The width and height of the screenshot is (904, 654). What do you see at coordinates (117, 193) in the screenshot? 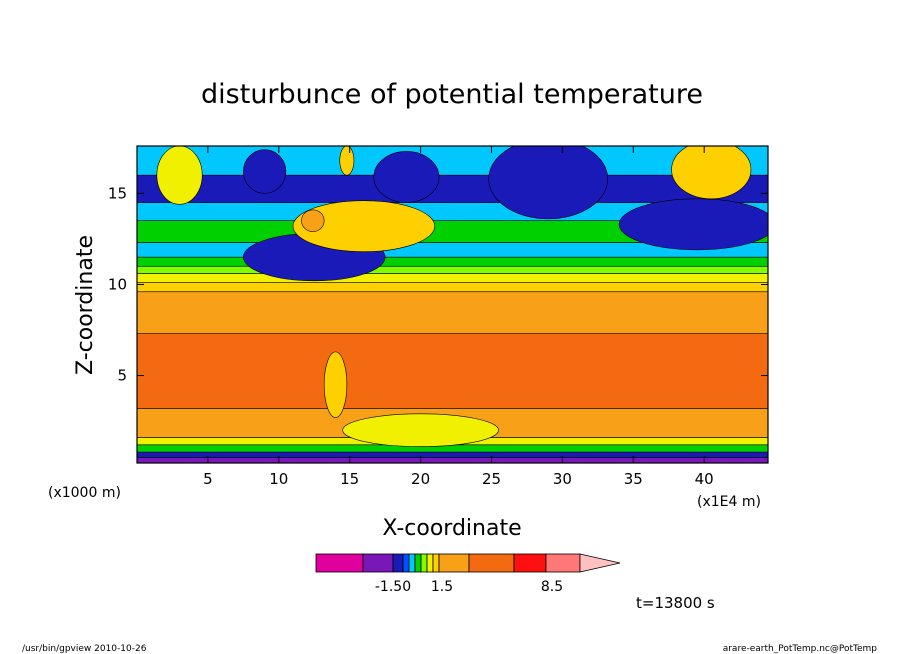
I see `y-tick-label: 15` at bounding box center [117, 193].